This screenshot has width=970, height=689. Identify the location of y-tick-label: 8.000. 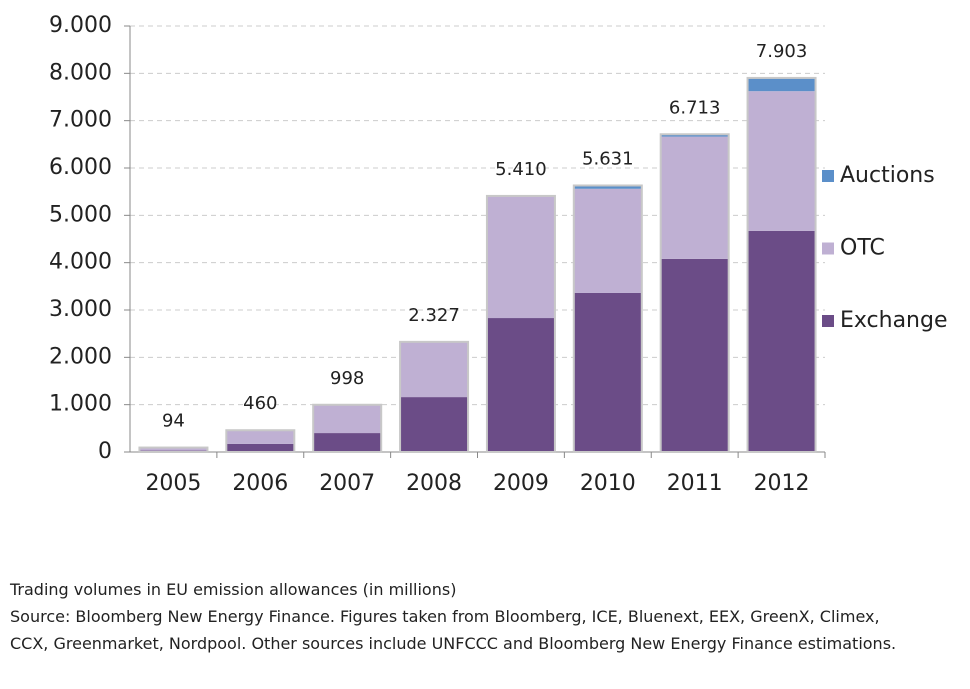
(80, 72).